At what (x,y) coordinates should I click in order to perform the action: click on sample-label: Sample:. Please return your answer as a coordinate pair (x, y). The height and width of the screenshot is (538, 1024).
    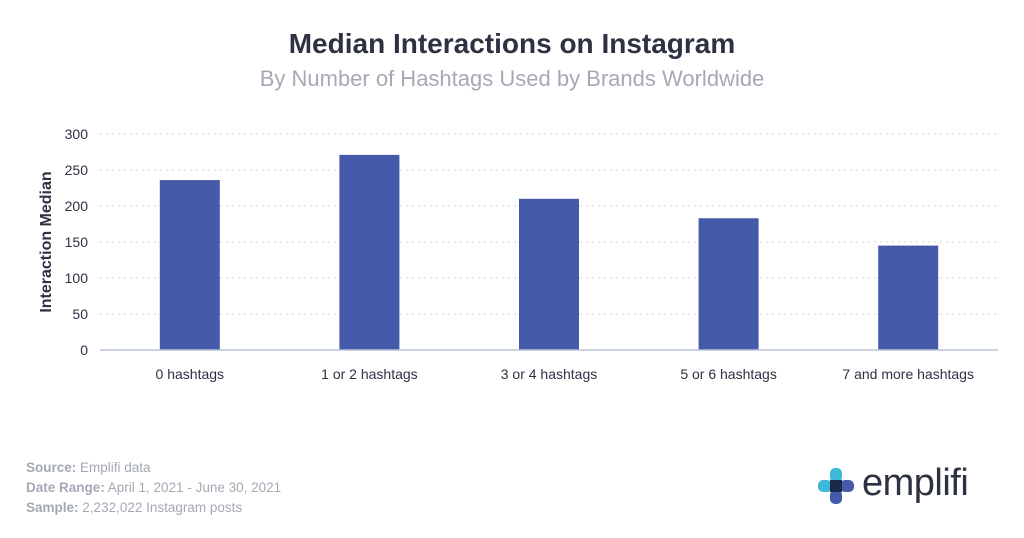
    Looking at the image, I should click on (52, 507).